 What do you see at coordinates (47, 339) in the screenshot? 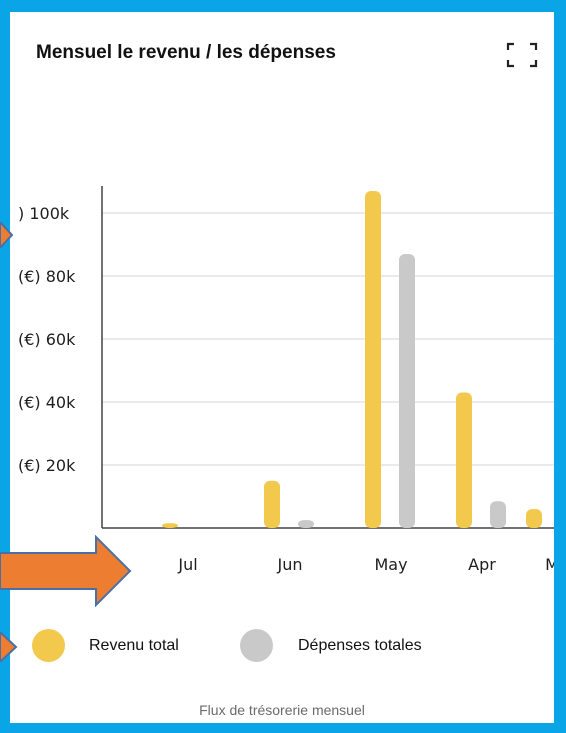
I see `y-tick-label: (€) 60k` at bounding box center [47, 339].